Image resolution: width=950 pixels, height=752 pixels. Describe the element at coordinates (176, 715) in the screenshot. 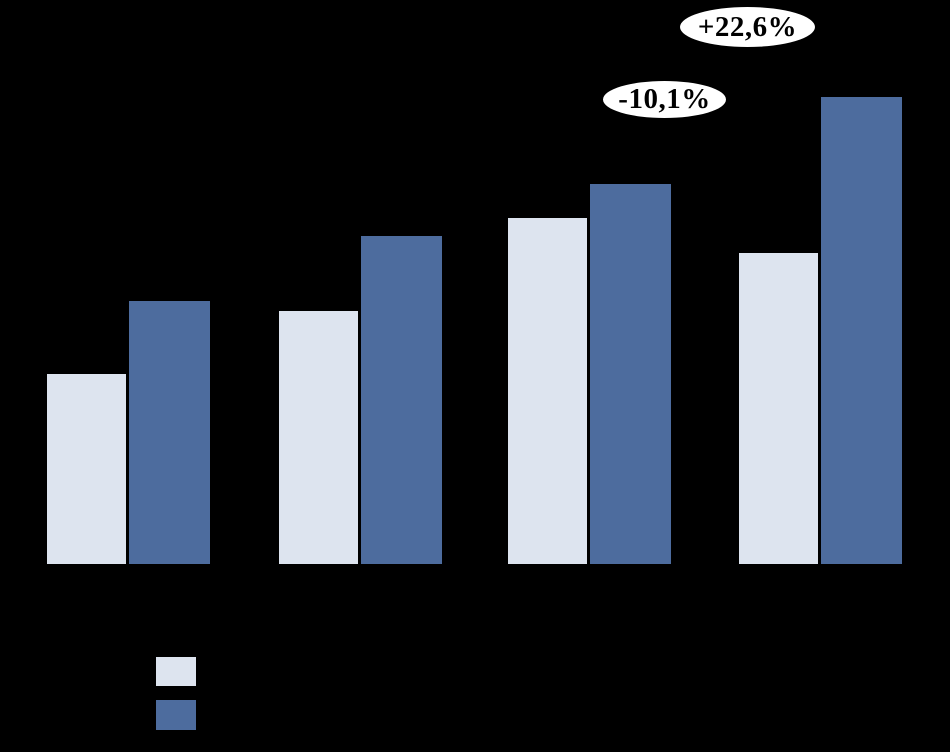

I see `legend-swatch-series2` at that location.